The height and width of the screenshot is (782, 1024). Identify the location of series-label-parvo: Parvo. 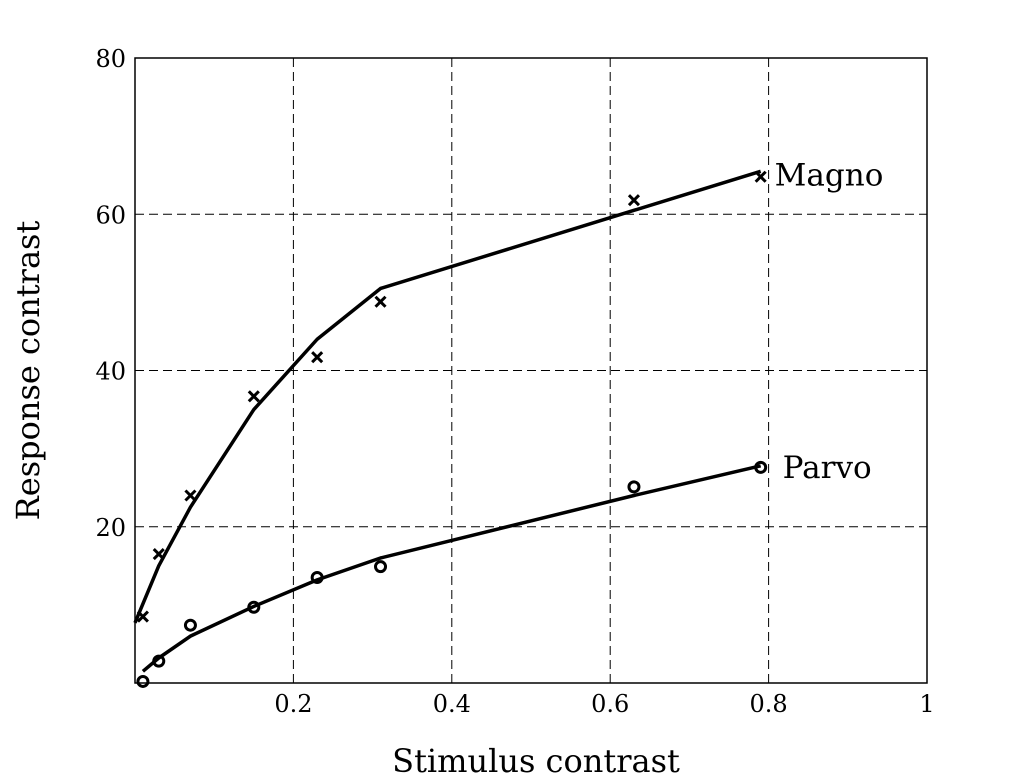
(827, 468).